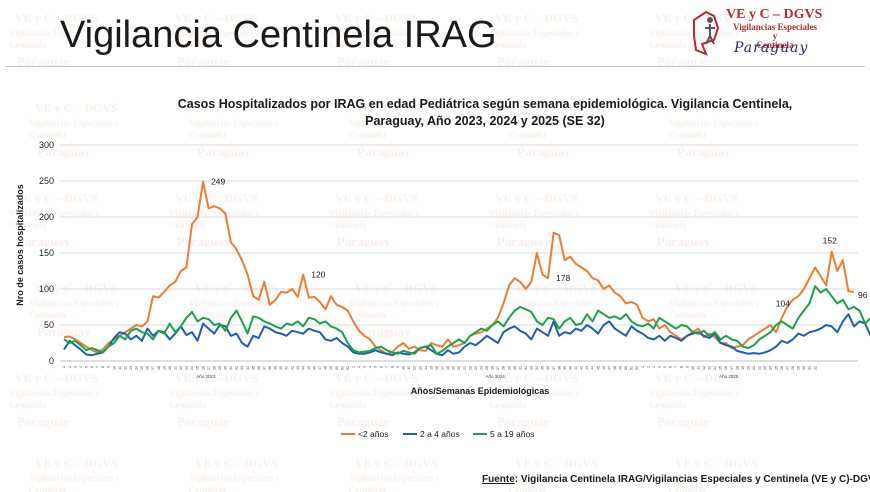  I want to click on x-tick-label: 45, so click(309, 368).